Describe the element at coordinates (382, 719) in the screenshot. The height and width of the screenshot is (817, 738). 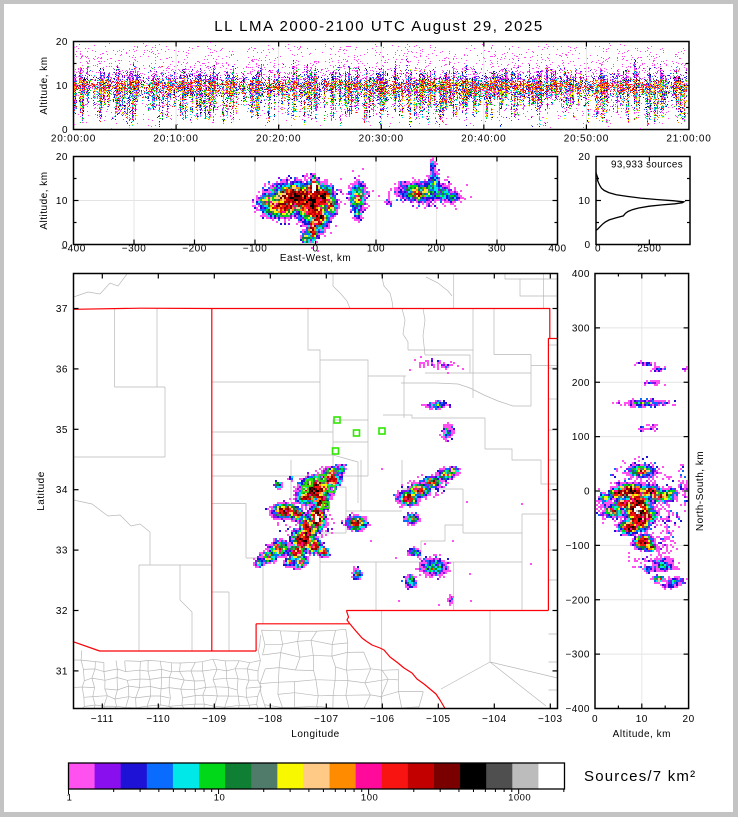
I see `svg-text: −106` at that location.